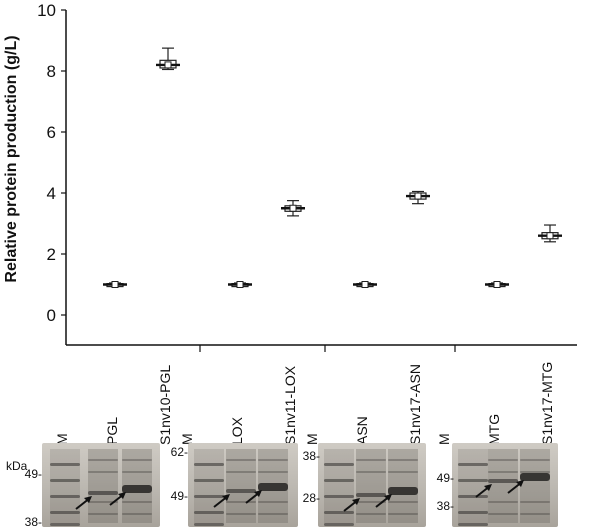 The image size is (598, 529). I want to click on mw-marker-label: 62-, so click(179, 452).